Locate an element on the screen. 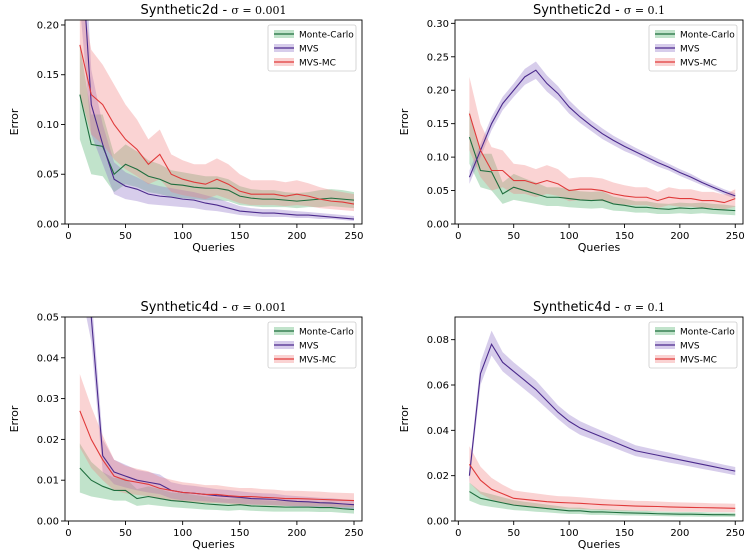  plot-area is located at coordinates (217, 121).